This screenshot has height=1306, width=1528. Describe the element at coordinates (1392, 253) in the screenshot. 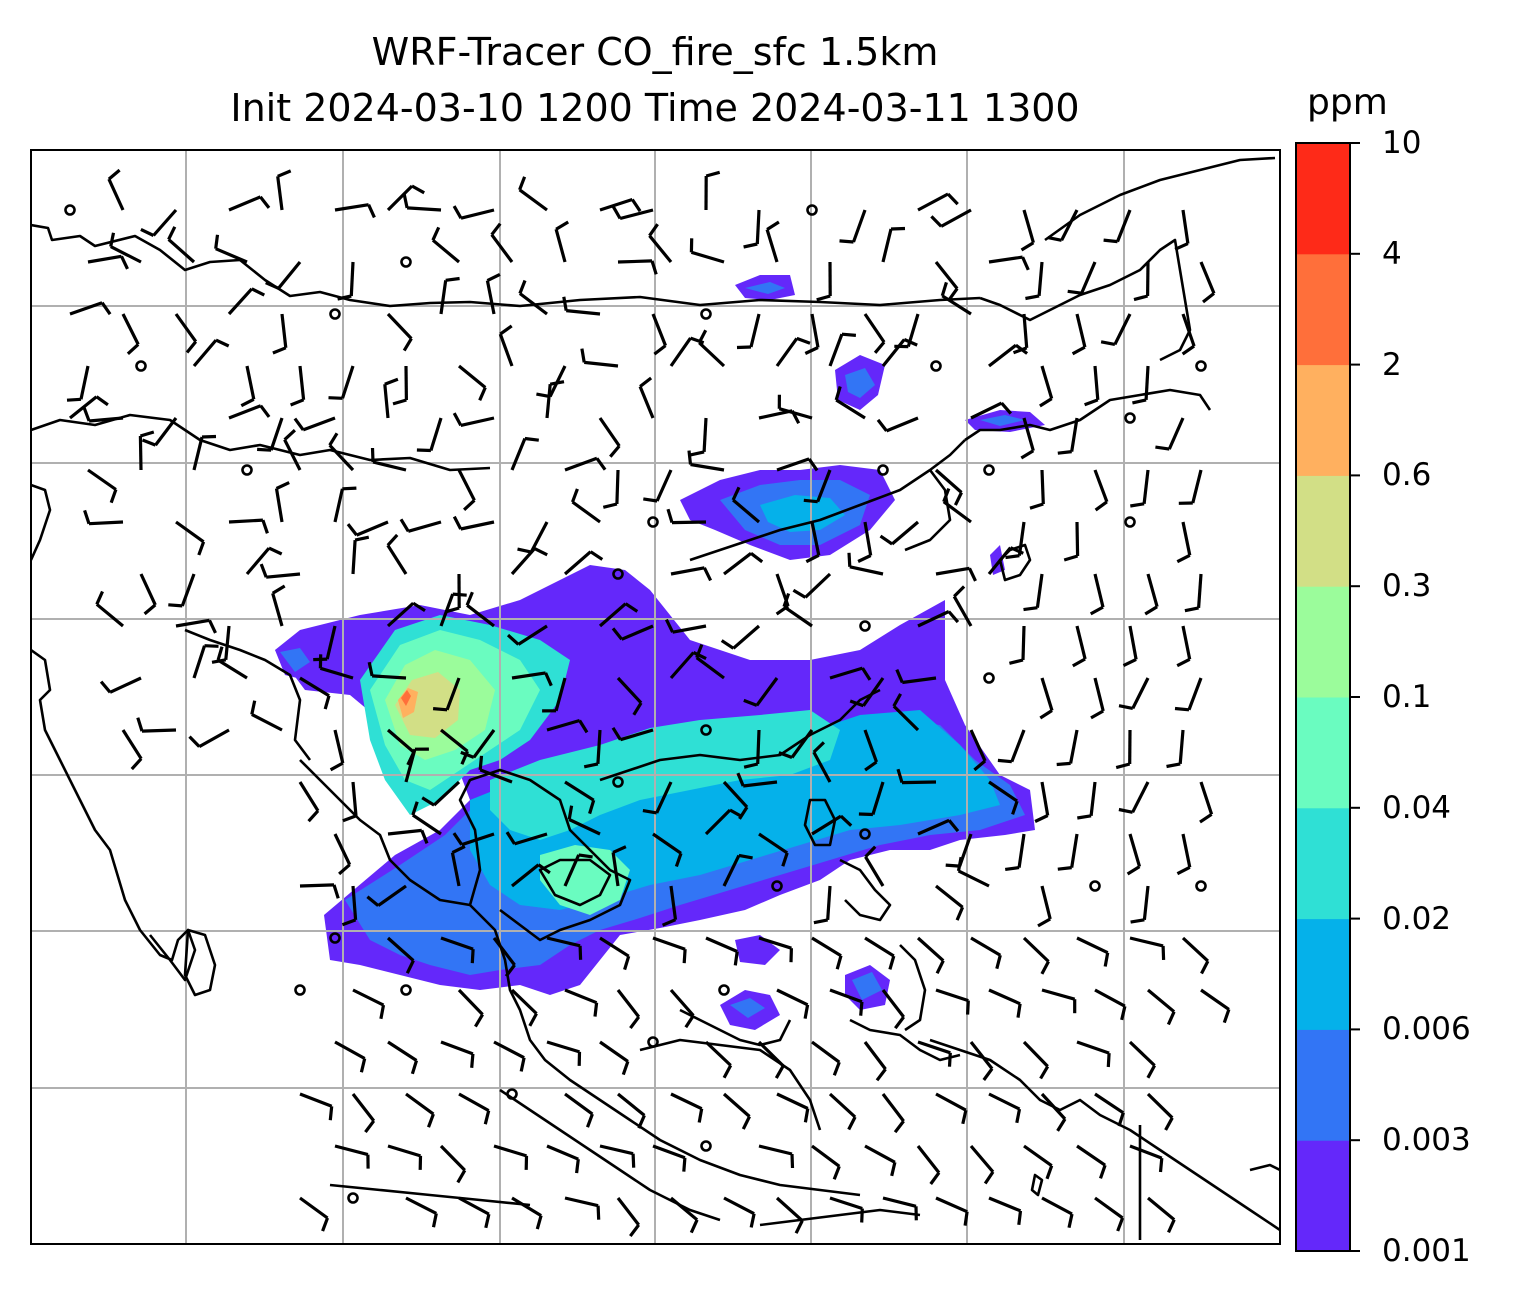

I see `colorbar-tick-label: 4` at that location.